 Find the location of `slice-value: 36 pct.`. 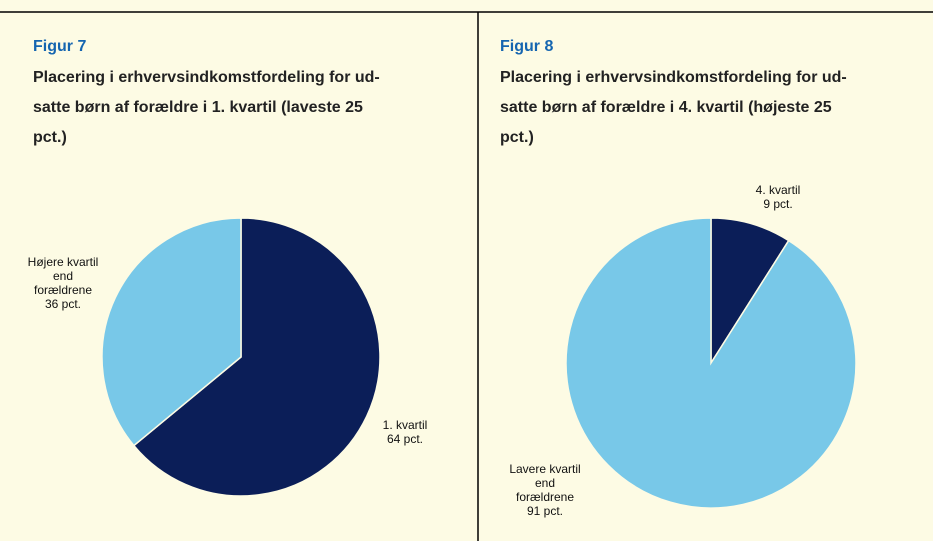

slice-value: 36 pct. is located at coordinates (63, 304).